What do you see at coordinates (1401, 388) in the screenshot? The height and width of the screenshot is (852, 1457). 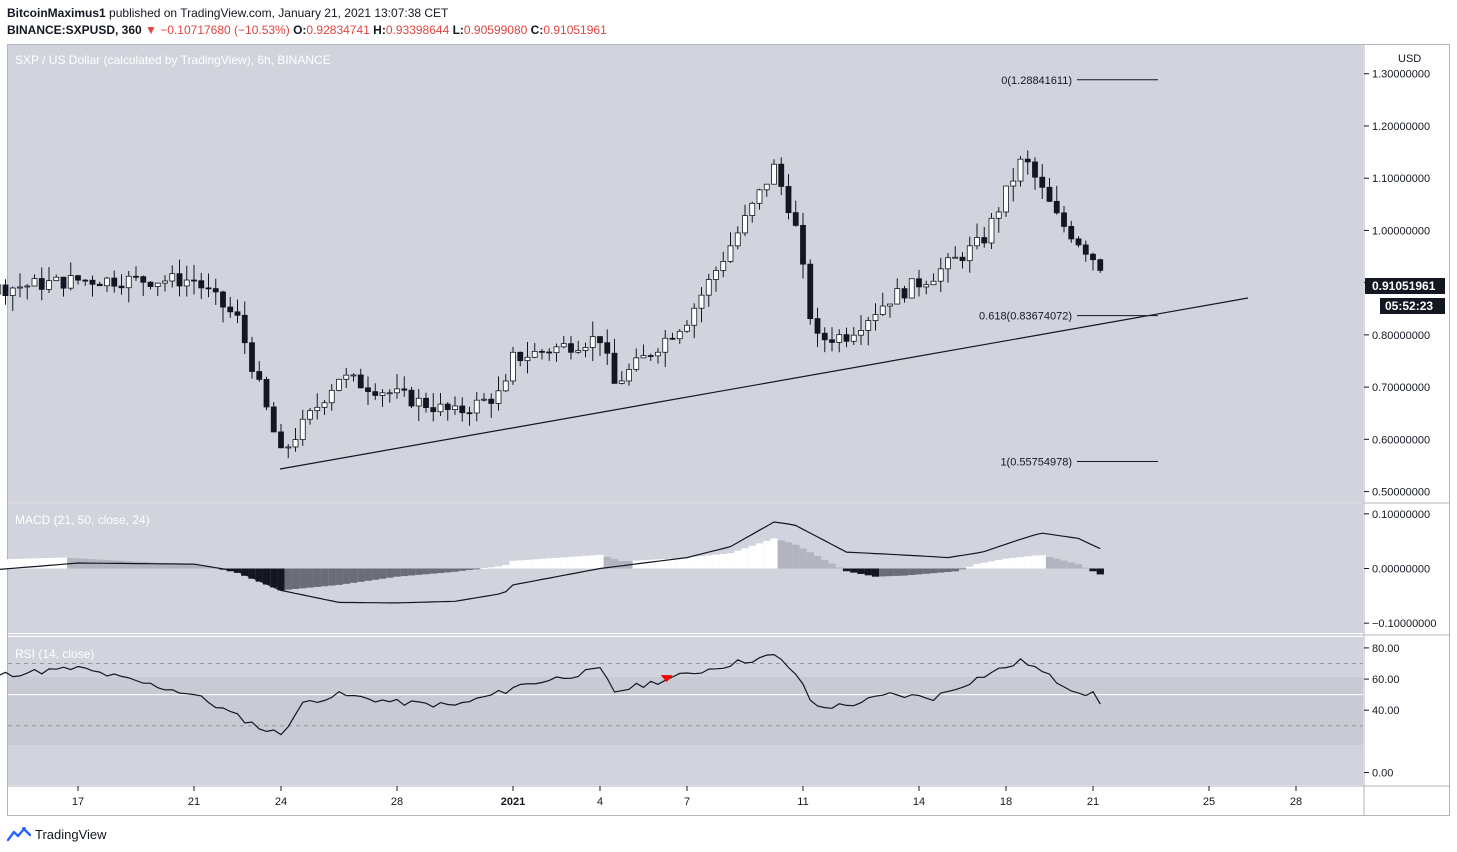 I see `price-axis-label: 0.70000000` at bounding box center [1401, 388].